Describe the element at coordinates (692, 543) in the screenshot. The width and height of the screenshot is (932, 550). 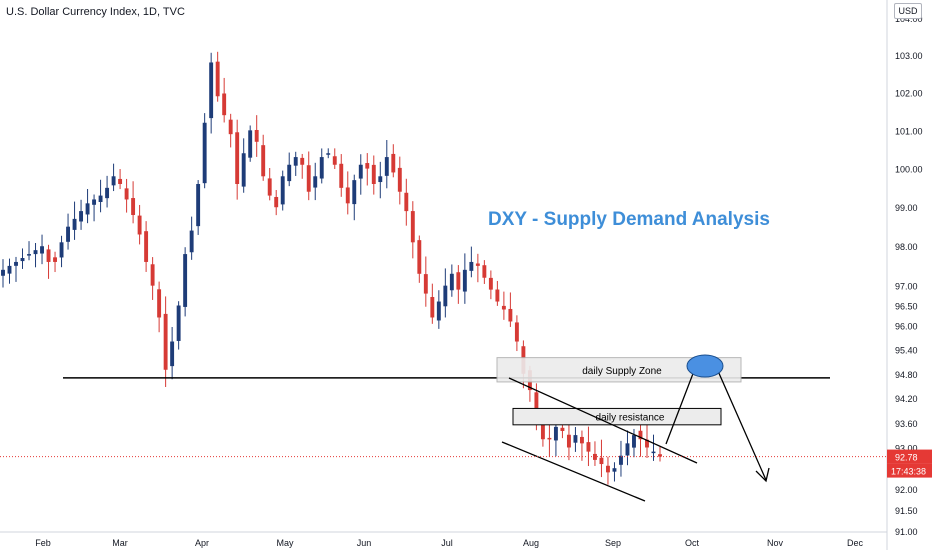
I see `time-tick-label: Oct` at that location.